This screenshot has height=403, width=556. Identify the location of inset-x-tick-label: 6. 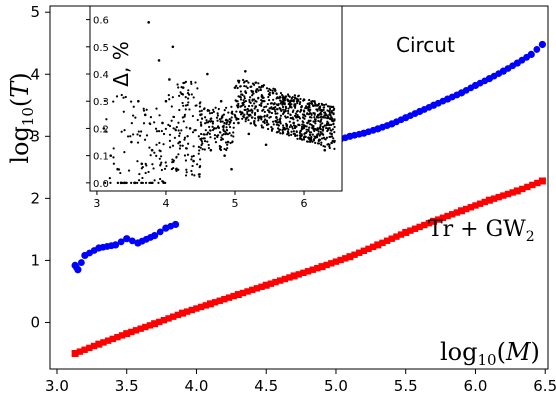
(304, 203).